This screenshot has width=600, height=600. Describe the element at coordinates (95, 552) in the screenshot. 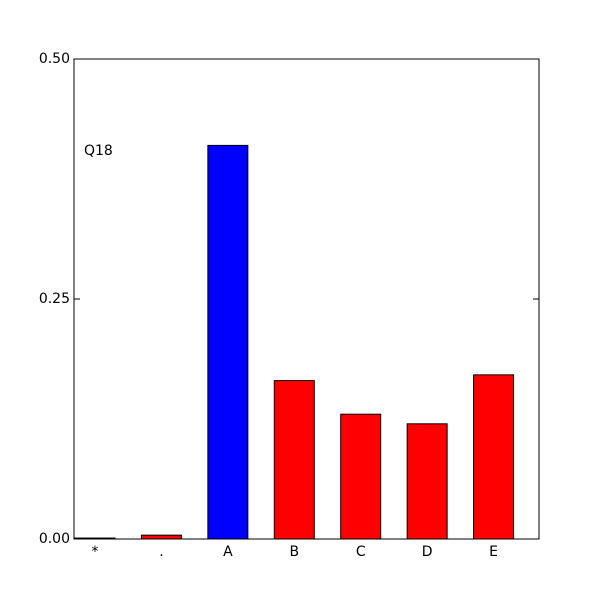

I see `x-tick-label: *` at that location.